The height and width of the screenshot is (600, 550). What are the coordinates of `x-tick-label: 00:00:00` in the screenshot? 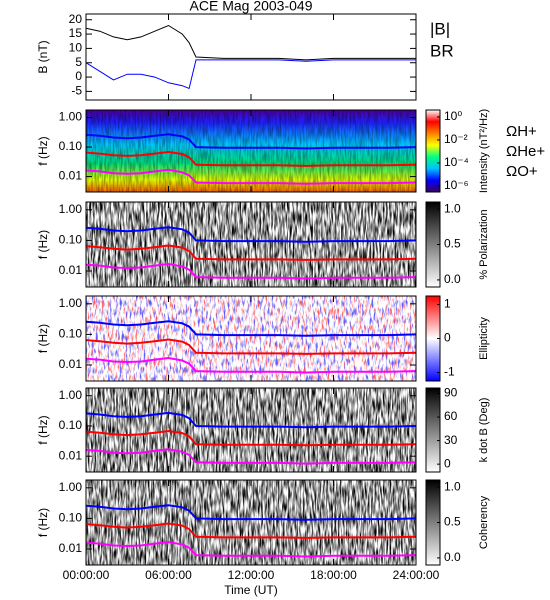 It's located at (86, 575).